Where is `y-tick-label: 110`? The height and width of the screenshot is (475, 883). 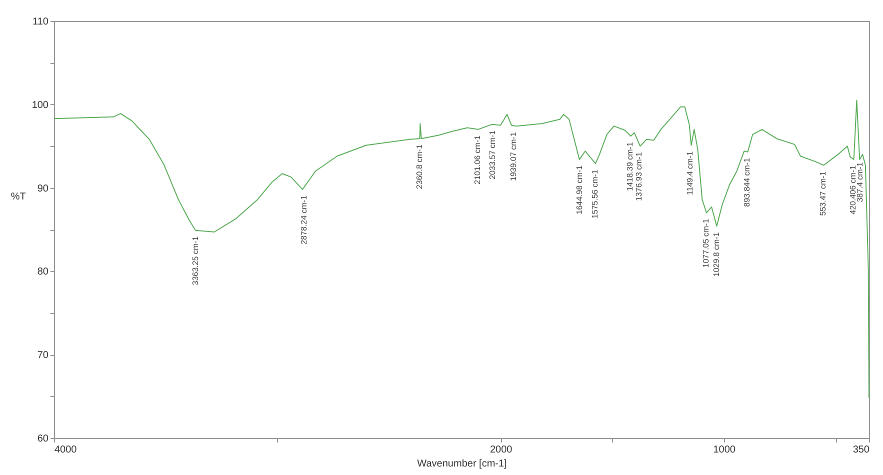 y-tick-label: 110 is located at coordinates (40, 22).